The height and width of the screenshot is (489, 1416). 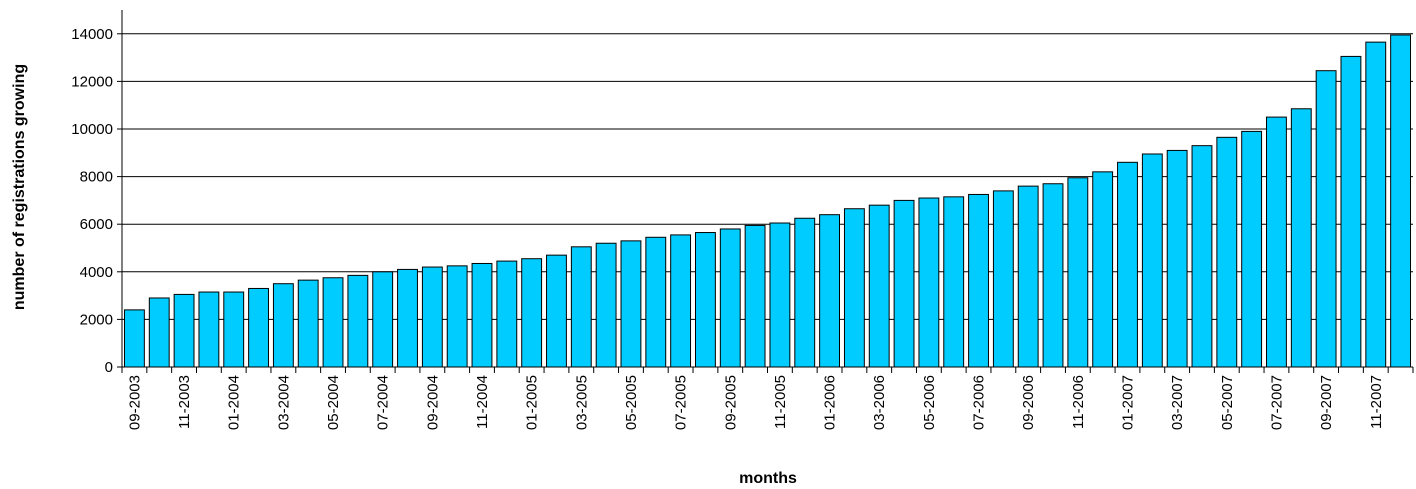 What do you see at coordinates (1078, 402) in the screenshot?
I see `x-tick-label: 11-2006` at bounding box center [1078, 402].